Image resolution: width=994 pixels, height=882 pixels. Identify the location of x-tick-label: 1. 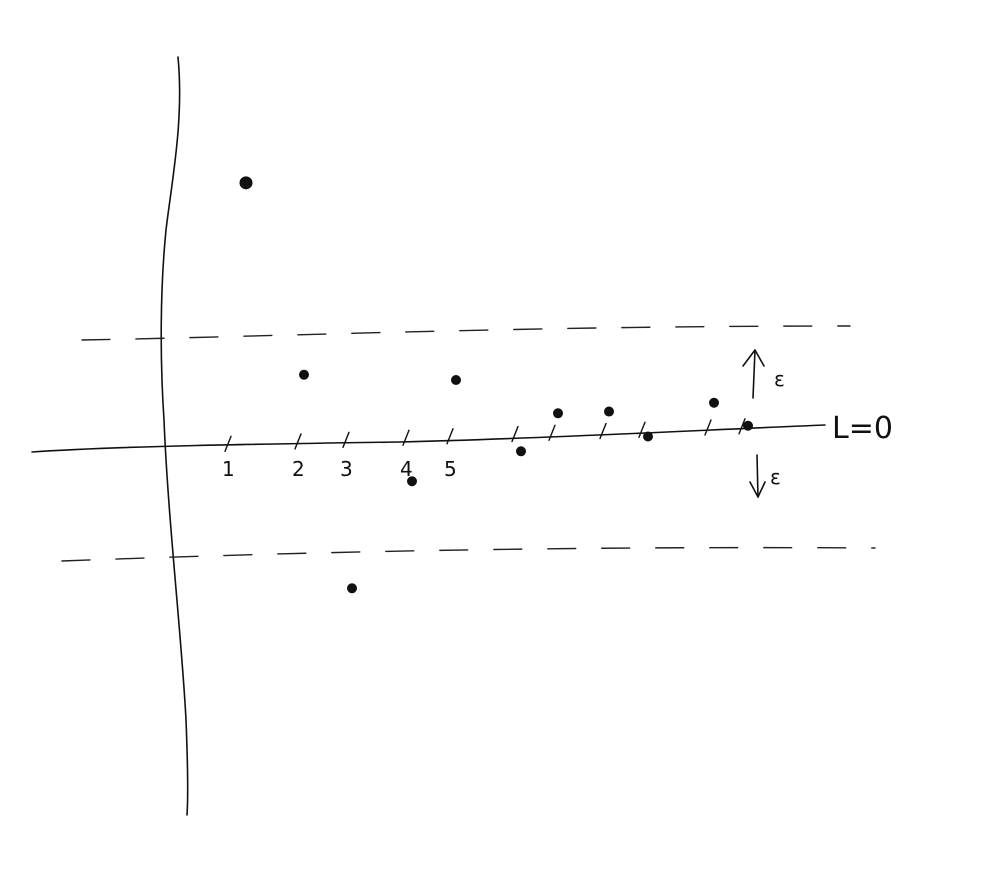
(228, 469).